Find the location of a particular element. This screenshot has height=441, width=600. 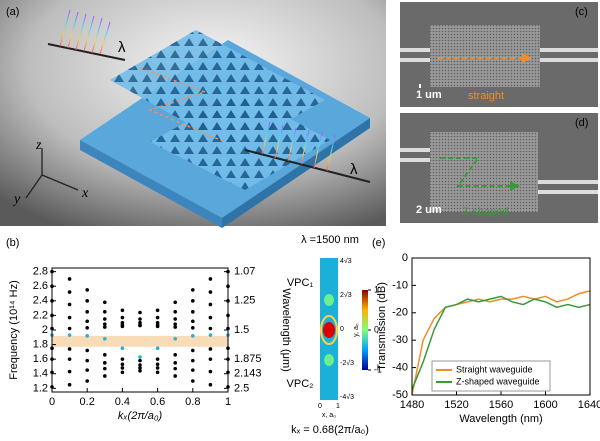

x-tick-label: 1600 is located at coordinates (545, 405).